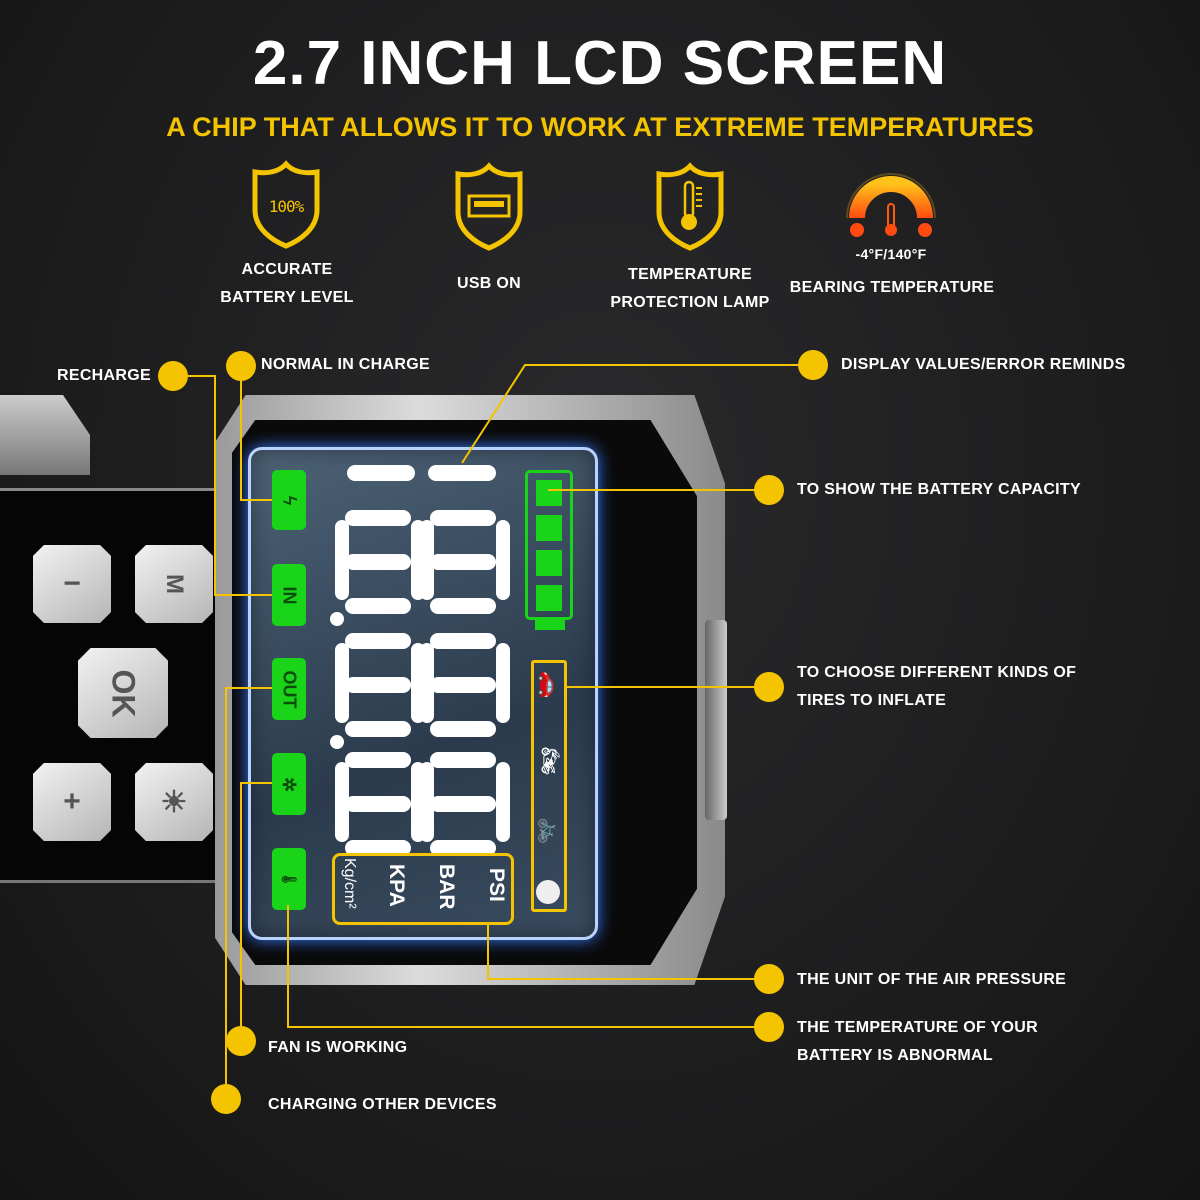  What do you see at coordinates (289, 689) in the screenshot?
I see `out-indicator: OUT` at bounding box center [289, 689].